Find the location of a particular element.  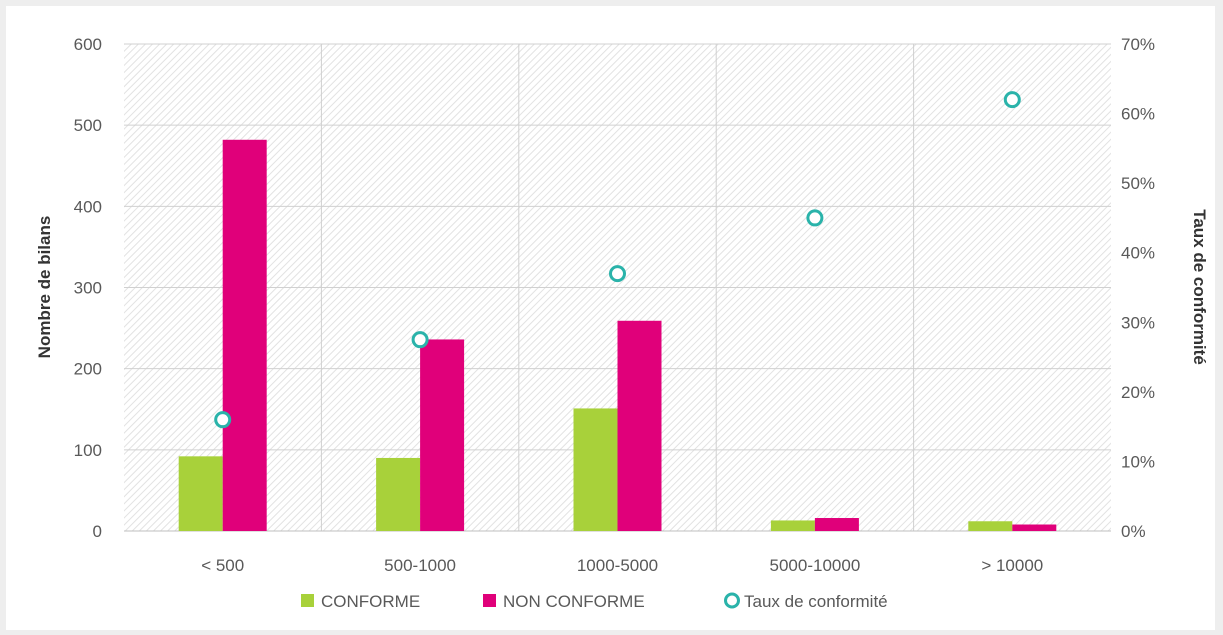

y-axis-label-left: Nombre de bilans is located at coordinates (44, 287).